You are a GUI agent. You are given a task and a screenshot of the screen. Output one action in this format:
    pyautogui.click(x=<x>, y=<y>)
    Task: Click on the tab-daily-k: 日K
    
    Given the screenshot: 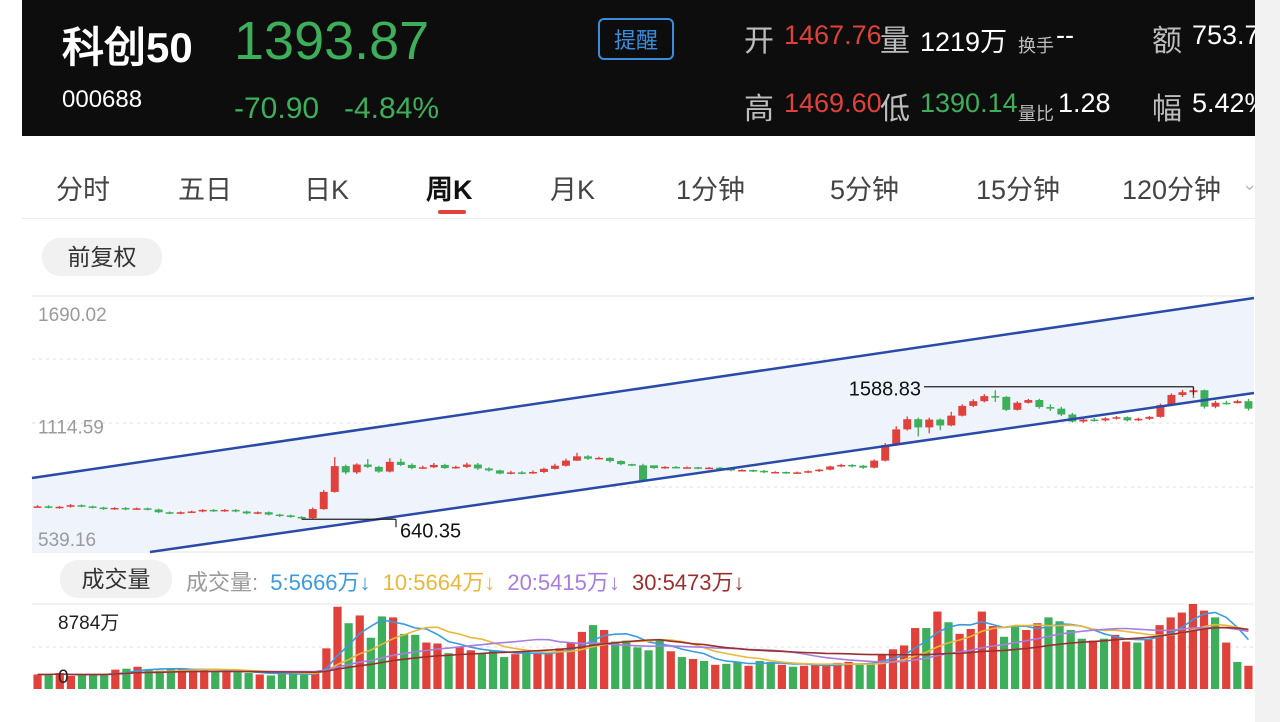 What is the action you would take?
    pyautogui.click(x=327, y=190)
    